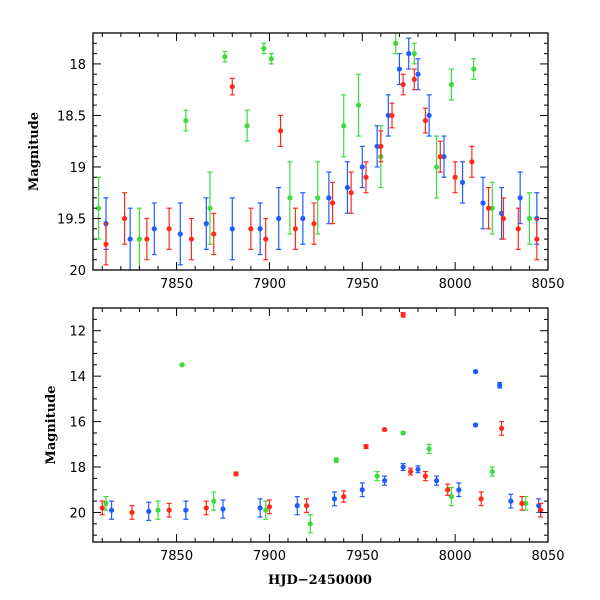 Image resolution: width=600 pixels, height=600 pixels. I want to click on top-x-tick-label: 8000, so click(455, 284).